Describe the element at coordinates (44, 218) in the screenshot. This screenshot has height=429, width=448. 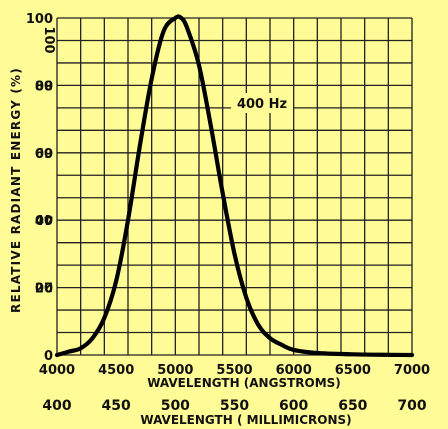
I see `y-tick-label-mirrored: 40` at that location.